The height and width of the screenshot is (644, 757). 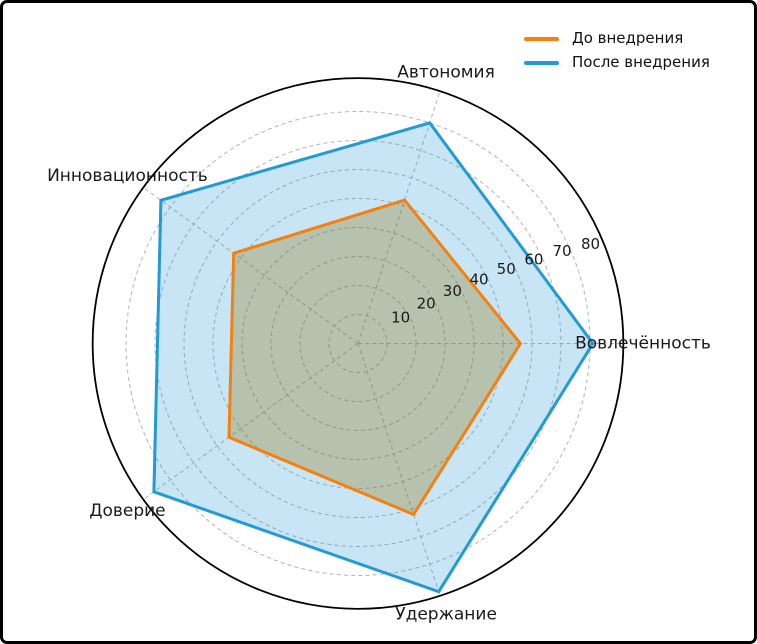 What do you see at coordinates (446, 615) in the screenshot?
I see `axis-label-4: Удержание` at bounding box center [446, 615].